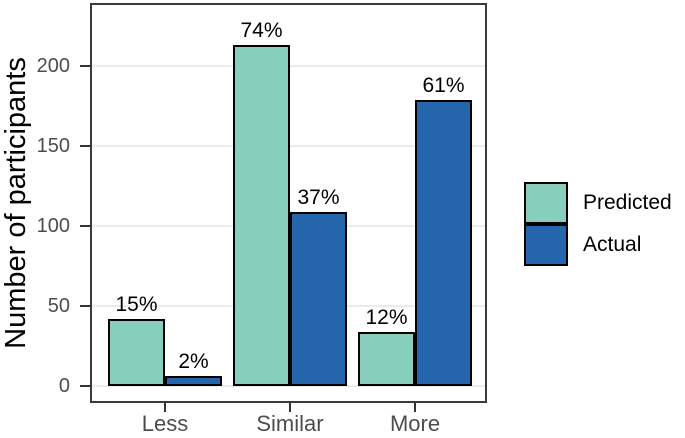 Image resolution: width=685 pixels, height=438 pixels. What do you see at coordinates (318, 298) in the screenshot?
I see `bar-actual-similar` at bounding box center [318, 298].